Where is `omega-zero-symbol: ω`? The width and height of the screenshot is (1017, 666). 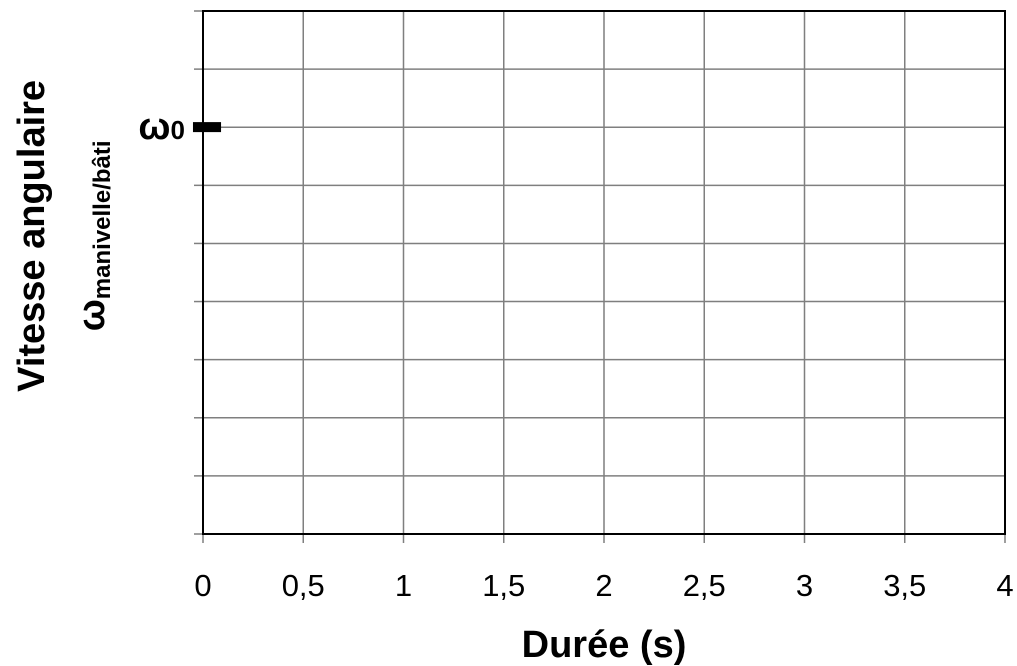
omega-zero-symbol: ω is located at coordinates (154, 127).